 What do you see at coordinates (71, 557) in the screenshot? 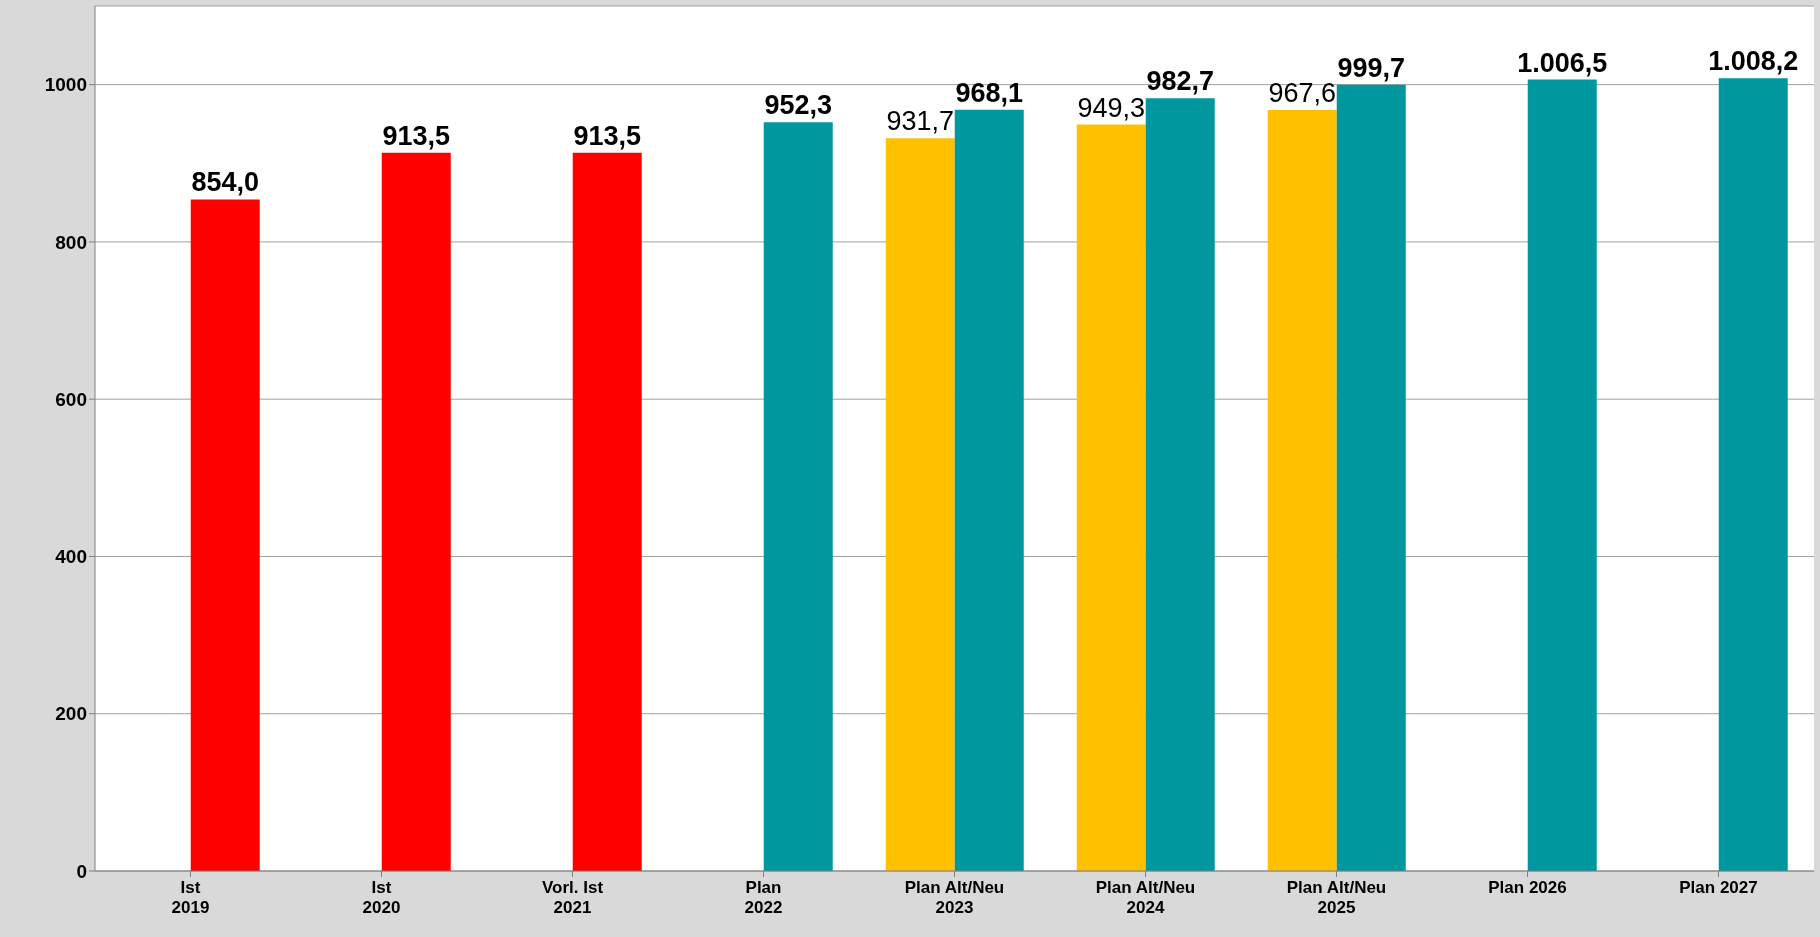
I see `y-tick-label: 400` at bounding box center [71, 557].